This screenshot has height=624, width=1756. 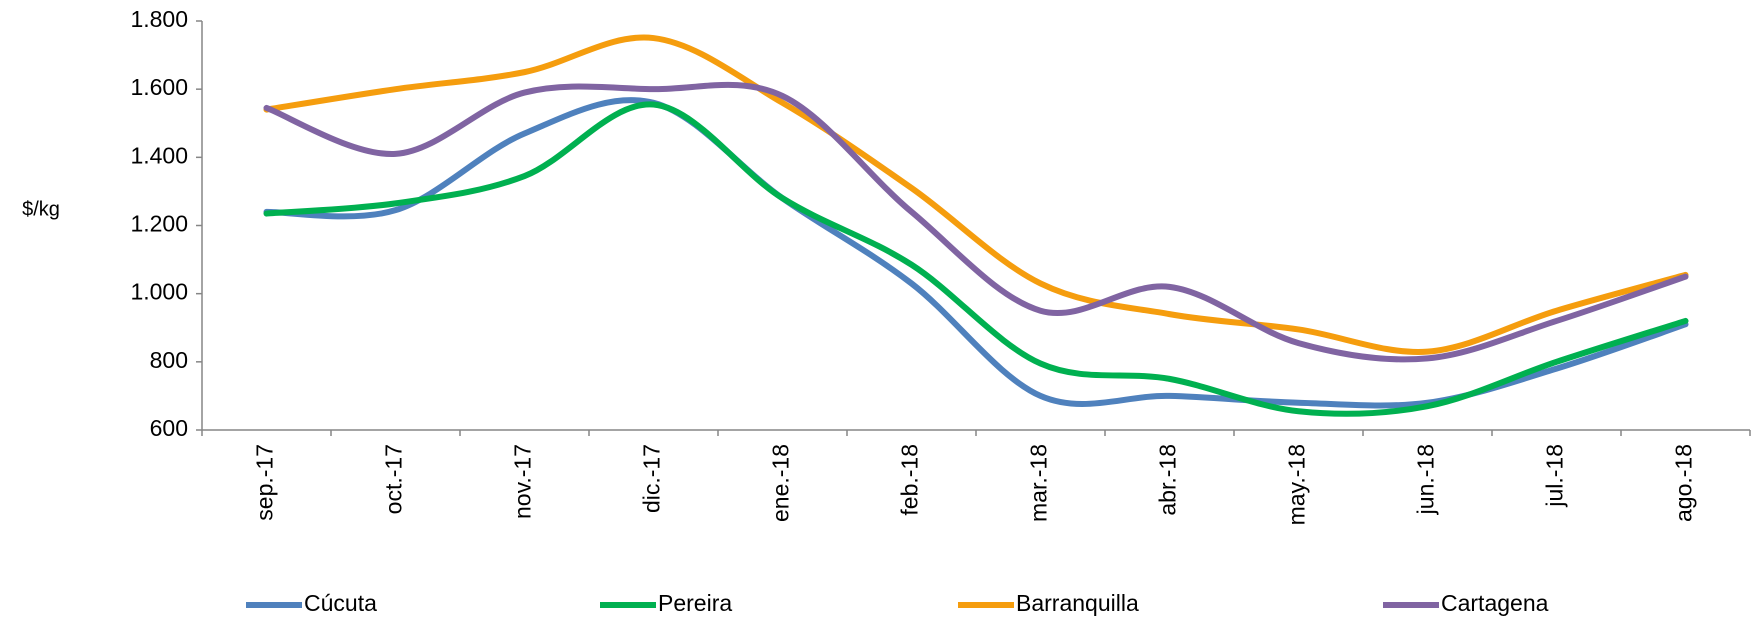 What do you see at coordinates (652, 478) in the screenshot?
I see `x-tick-label: dic.-17` at bounding box center [652, 478].